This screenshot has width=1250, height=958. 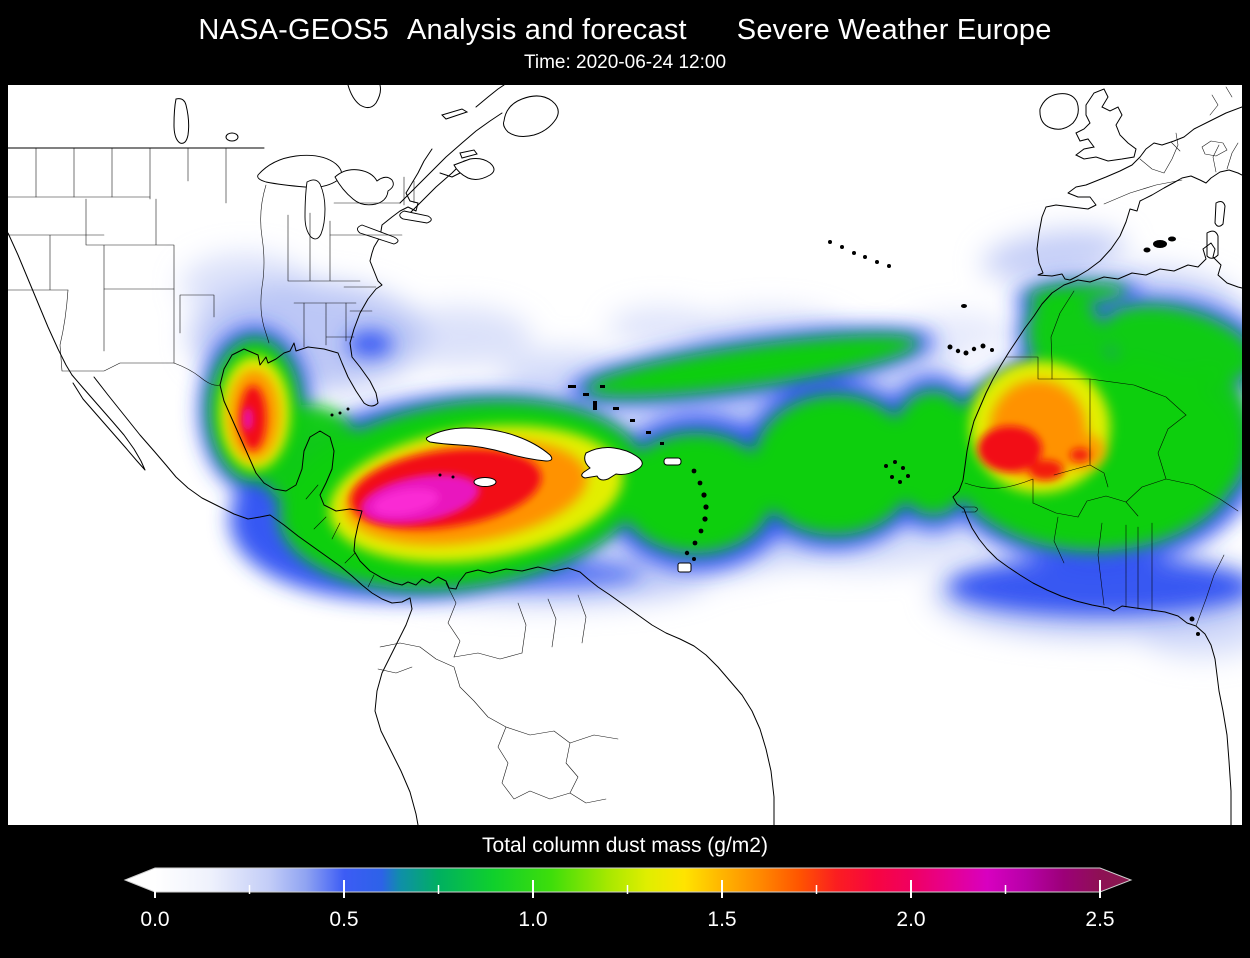 I want to click on james-bay, so click(x=364, y=97).